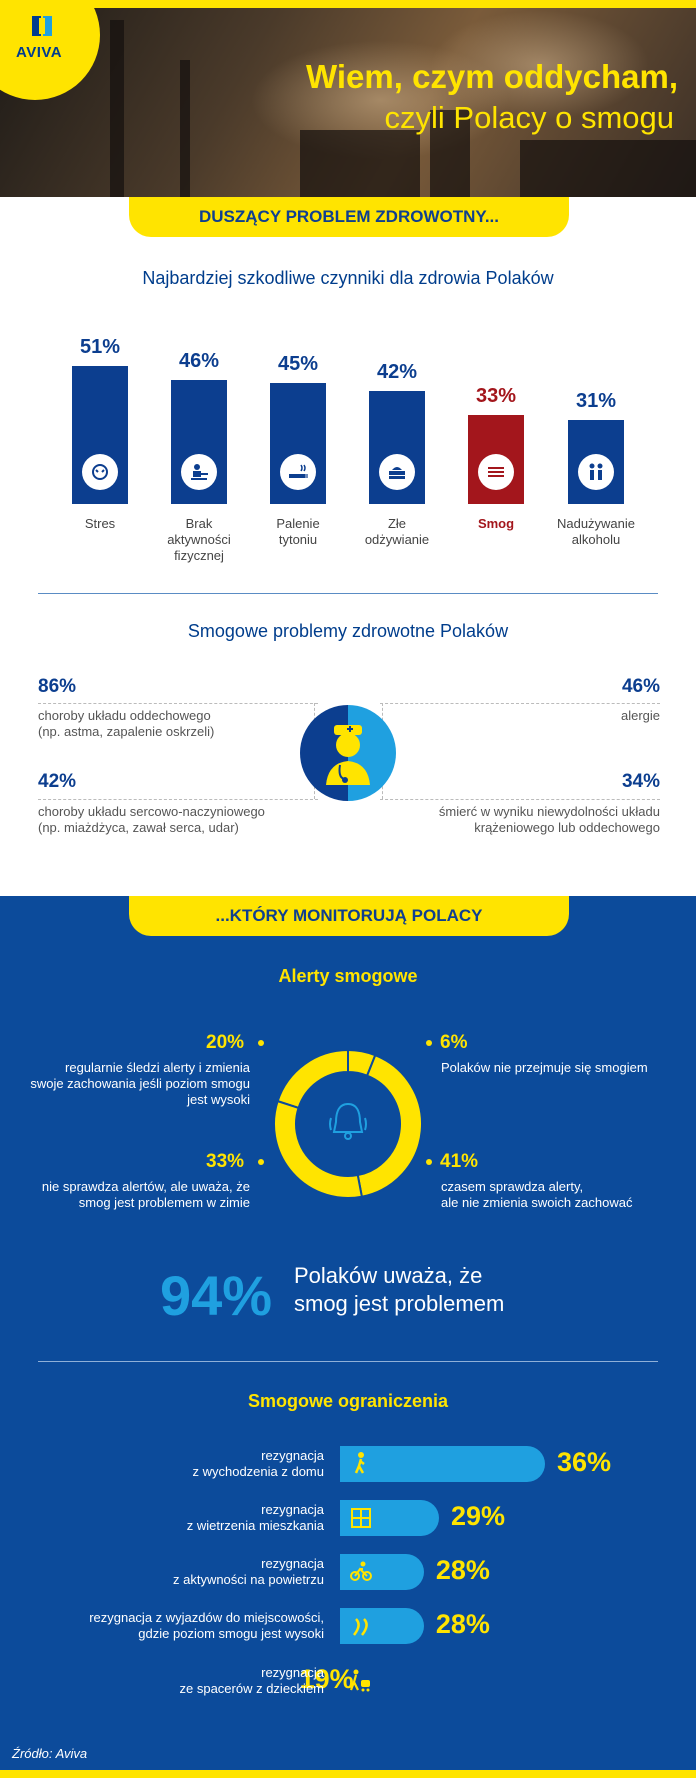  What do you see at coordinates (348, 1774) in the screenshot?
I see `bottom-accent-bar` at bounding box center [348, 1774].